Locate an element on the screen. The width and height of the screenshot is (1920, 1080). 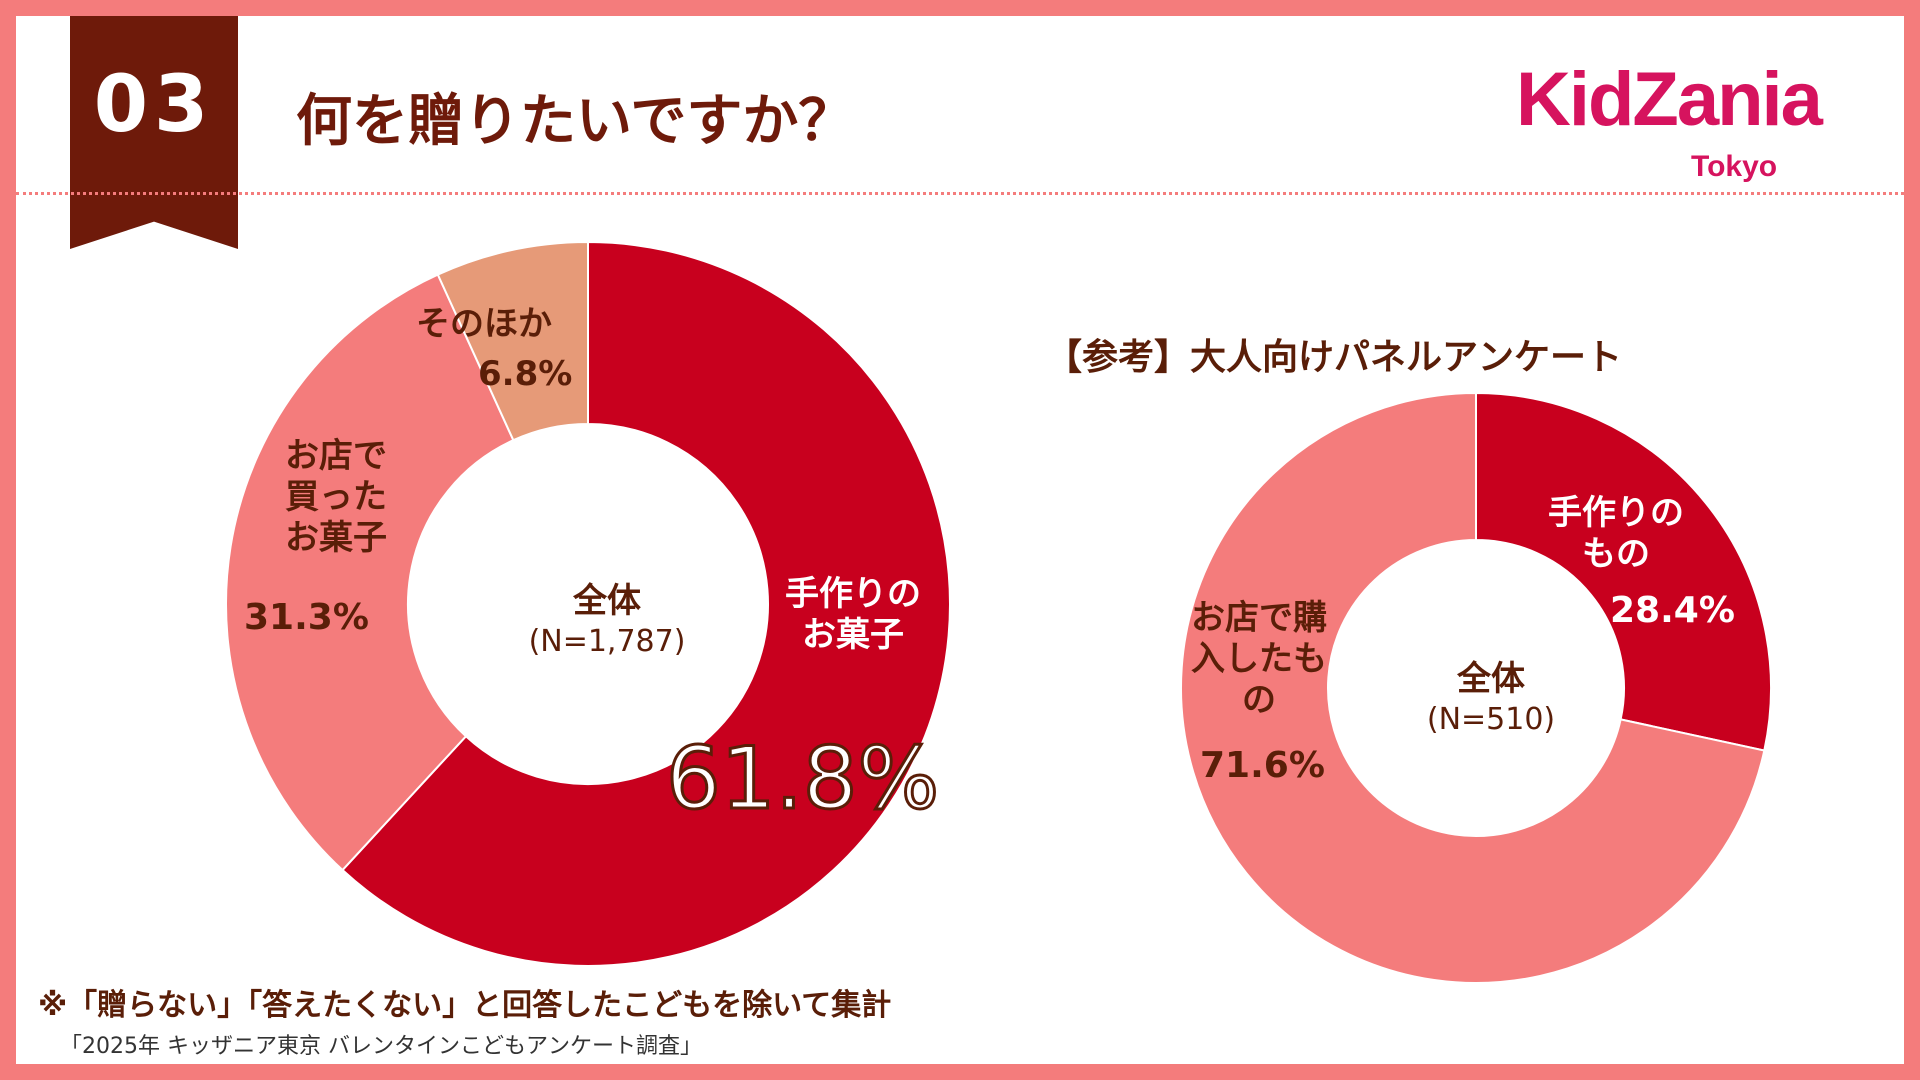
donut-center-n: (N=1,787) is located at coordinates (607, 641).